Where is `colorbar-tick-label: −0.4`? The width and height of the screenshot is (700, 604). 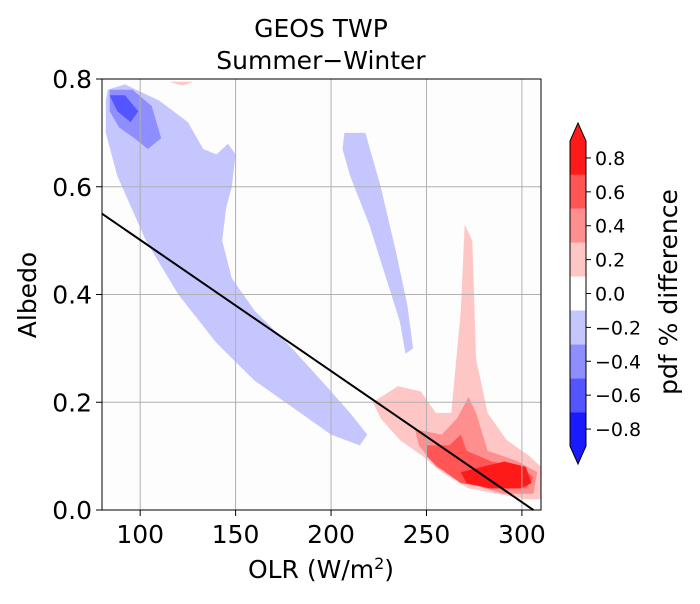
colorbar-tick-label: −0.4 is located at coordinates (618, 362).